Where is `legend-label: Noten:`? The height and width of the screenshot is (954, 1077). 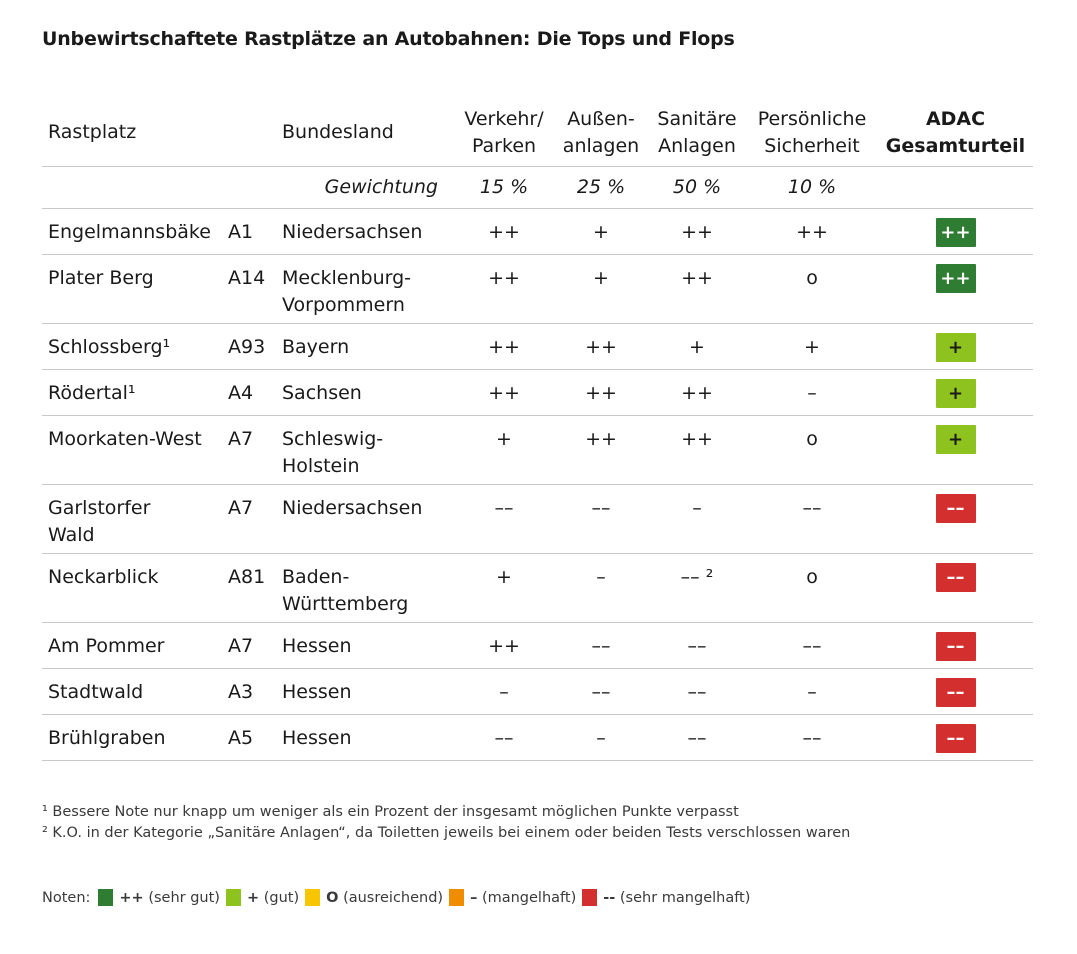 legend-label: Noten: is located at coordinates (66, 897).